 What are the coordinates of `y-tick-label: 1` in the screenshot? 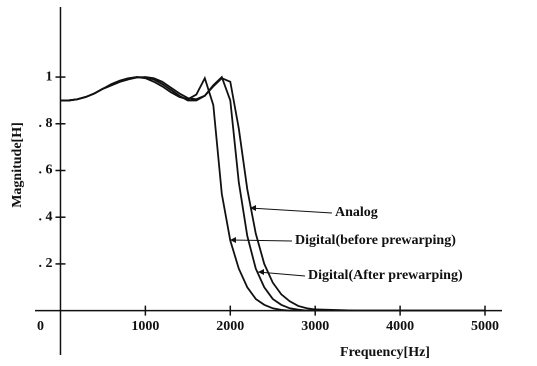 It's located at (48, 76).